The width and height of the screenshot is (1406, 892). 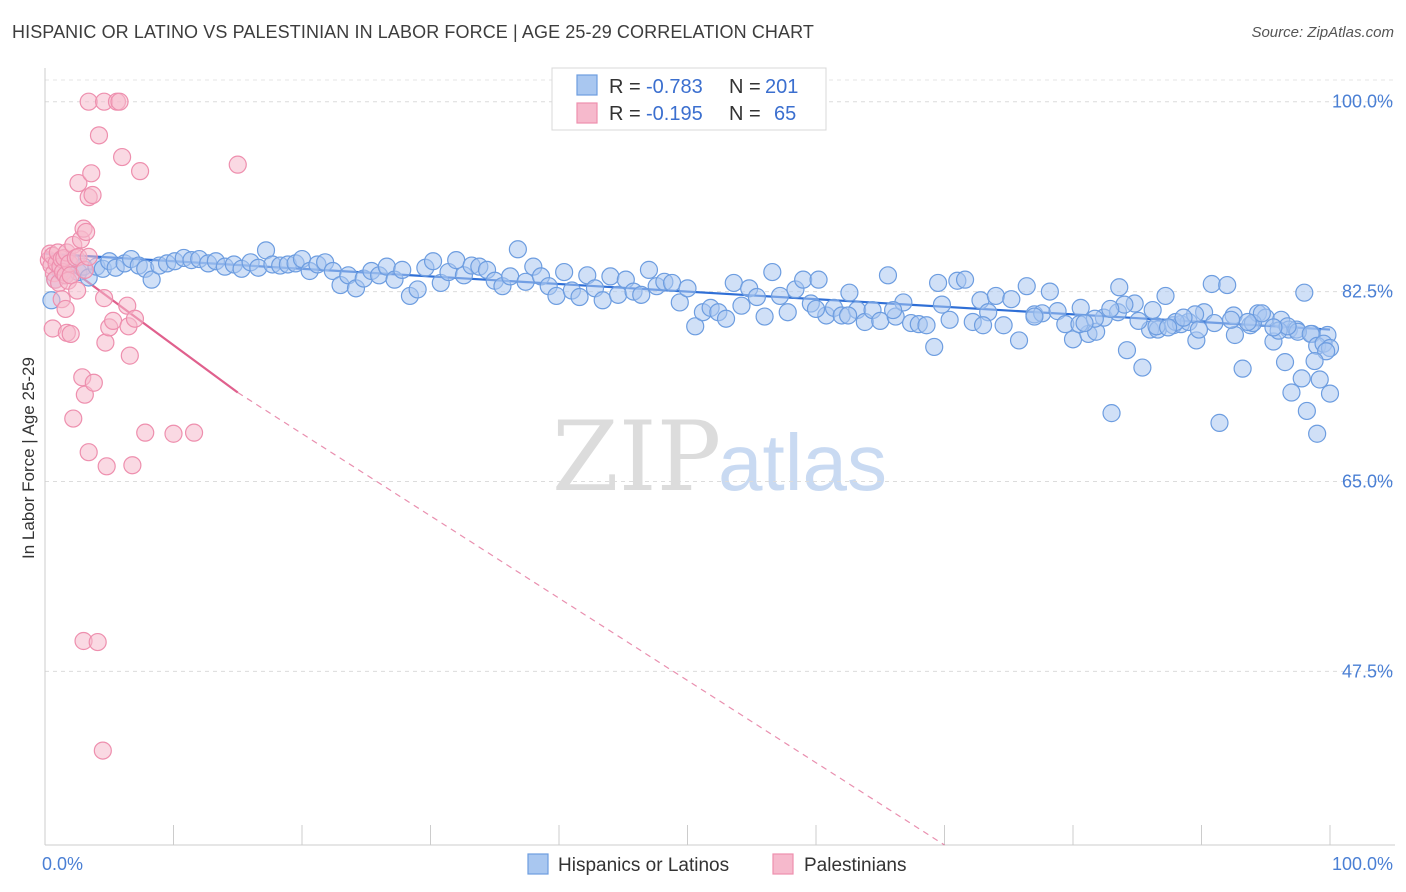 I want to click on bottom-legend: Hispanics or Latinos Palestinians, so click(x=716, y=864).